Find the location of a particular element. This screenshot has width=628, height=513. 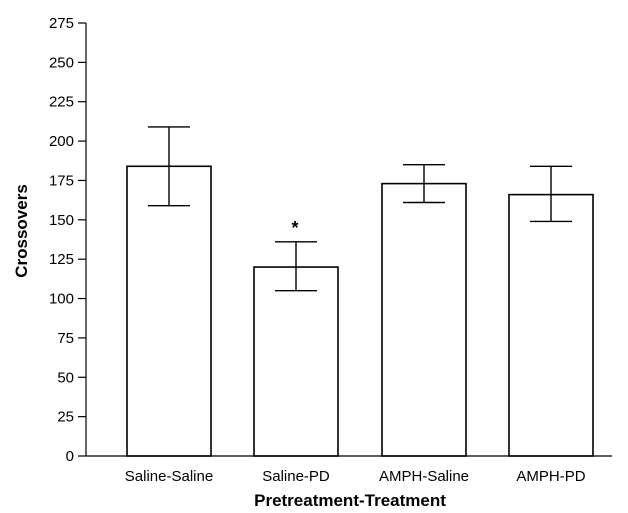

y-tick-label: 275 is located at coordinates (61, 23).